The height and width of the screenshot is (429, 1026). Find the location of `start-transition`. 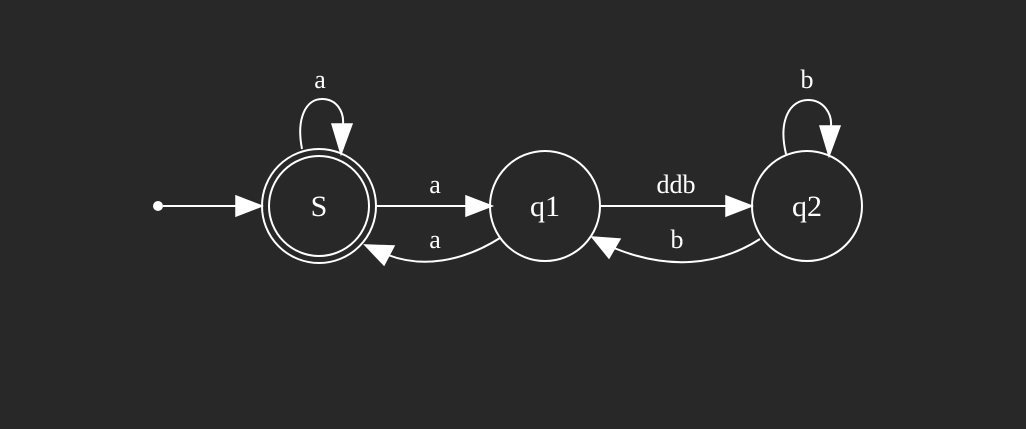

start-transition is located at coordinates (209, 206).